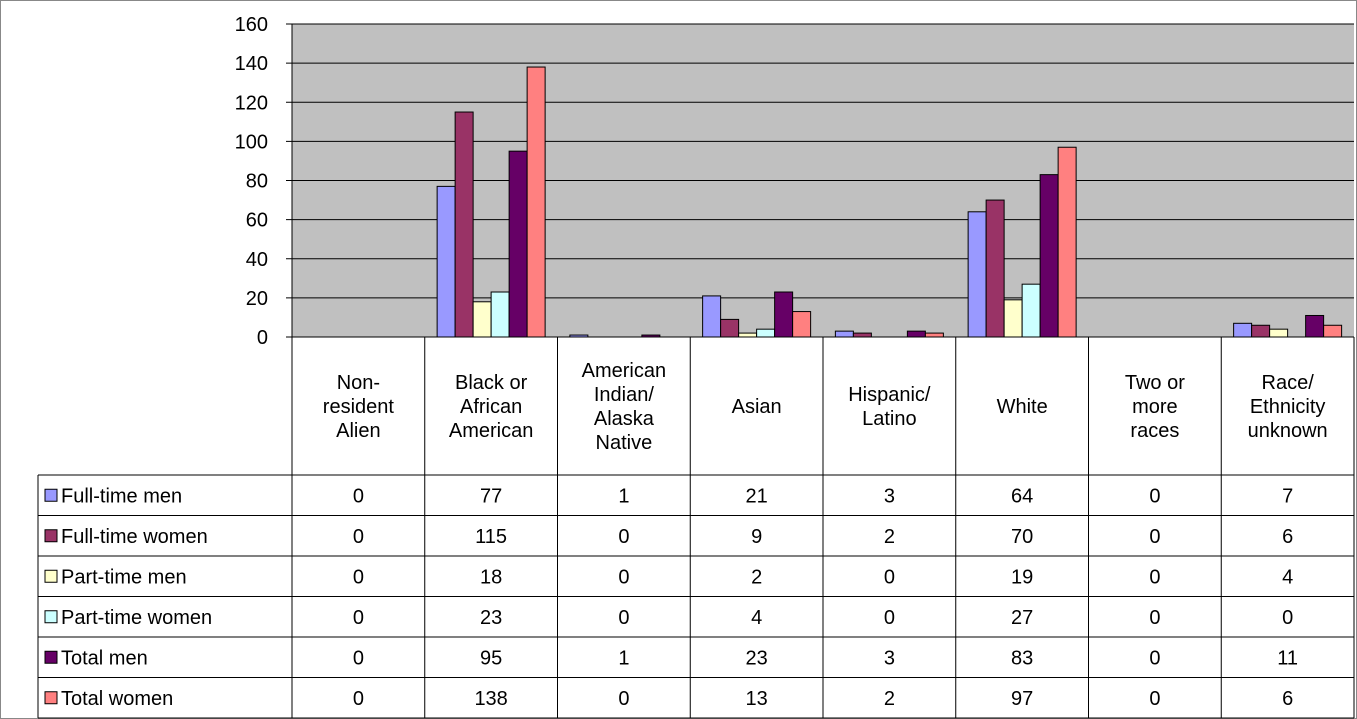  Describe the element at coordinates (757, 407) in the screenshot. I see `x-category-label: Asian` at that location.